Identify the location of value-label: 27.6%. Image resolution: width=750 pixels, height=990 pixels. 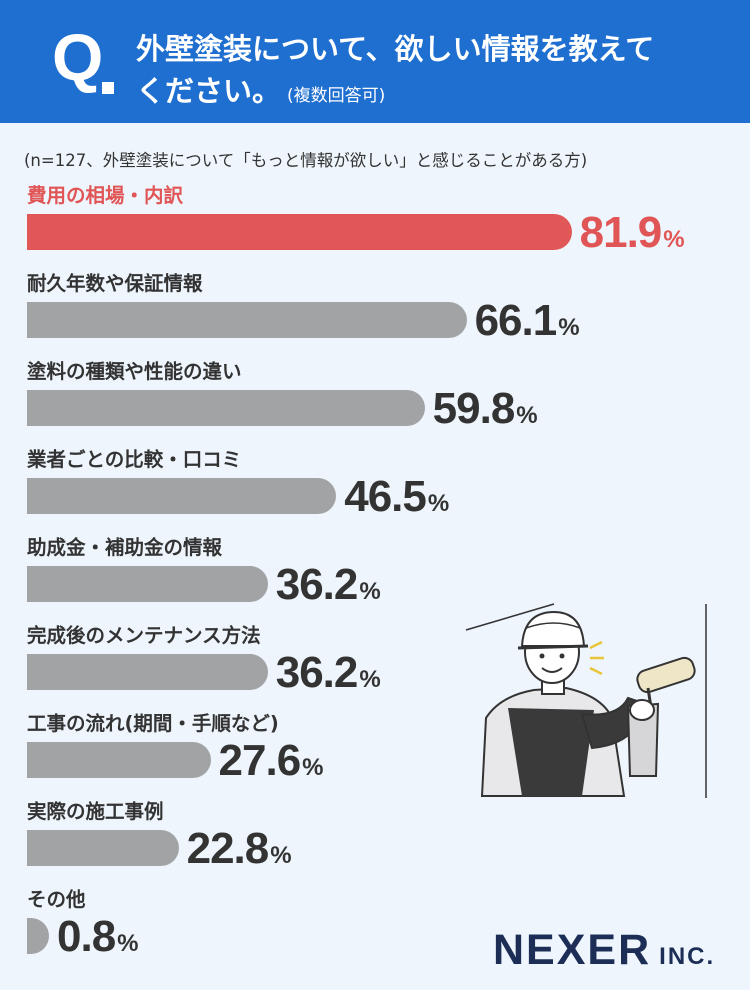
(271, 761).